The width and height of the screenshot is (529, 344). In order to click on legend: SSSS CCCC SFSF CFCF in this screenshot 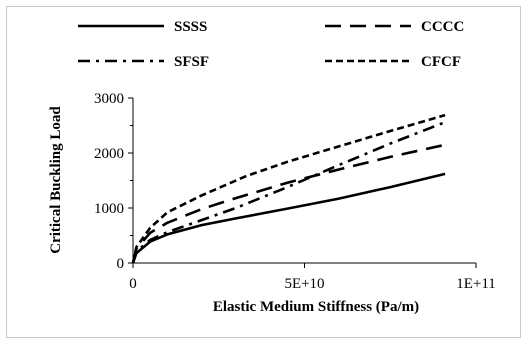, I will do `click(271, 44)`.